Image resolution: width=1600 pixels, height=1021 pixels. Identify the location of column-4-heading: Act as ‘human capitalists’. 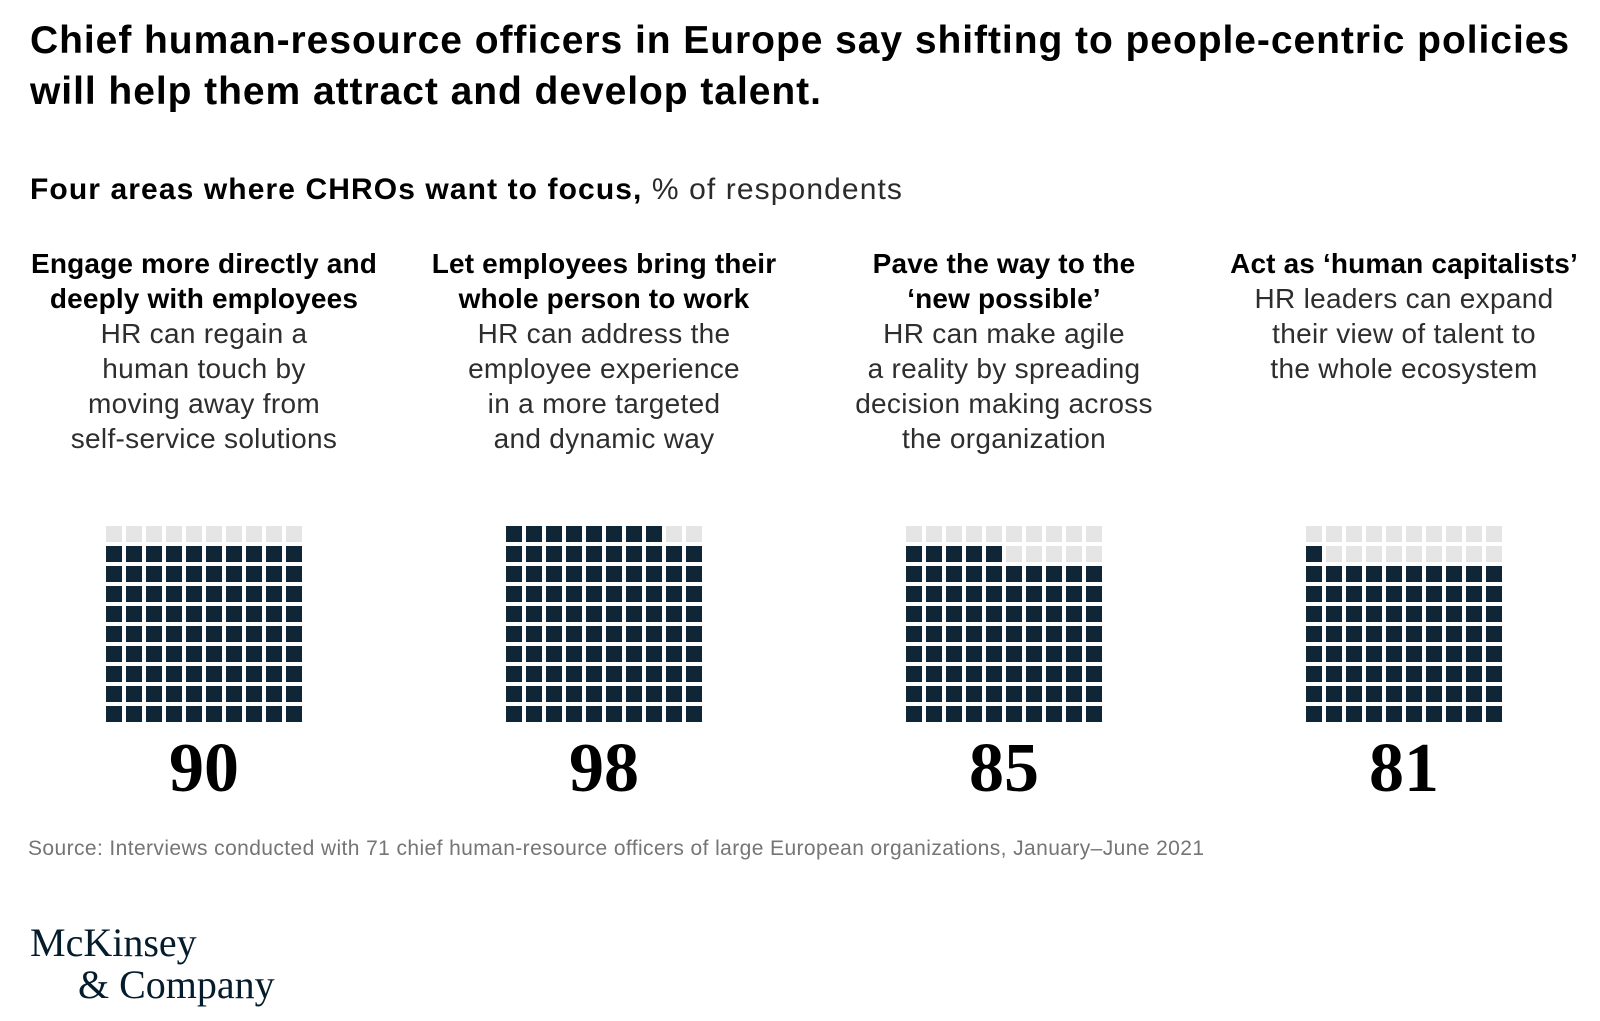
(1404, 263).